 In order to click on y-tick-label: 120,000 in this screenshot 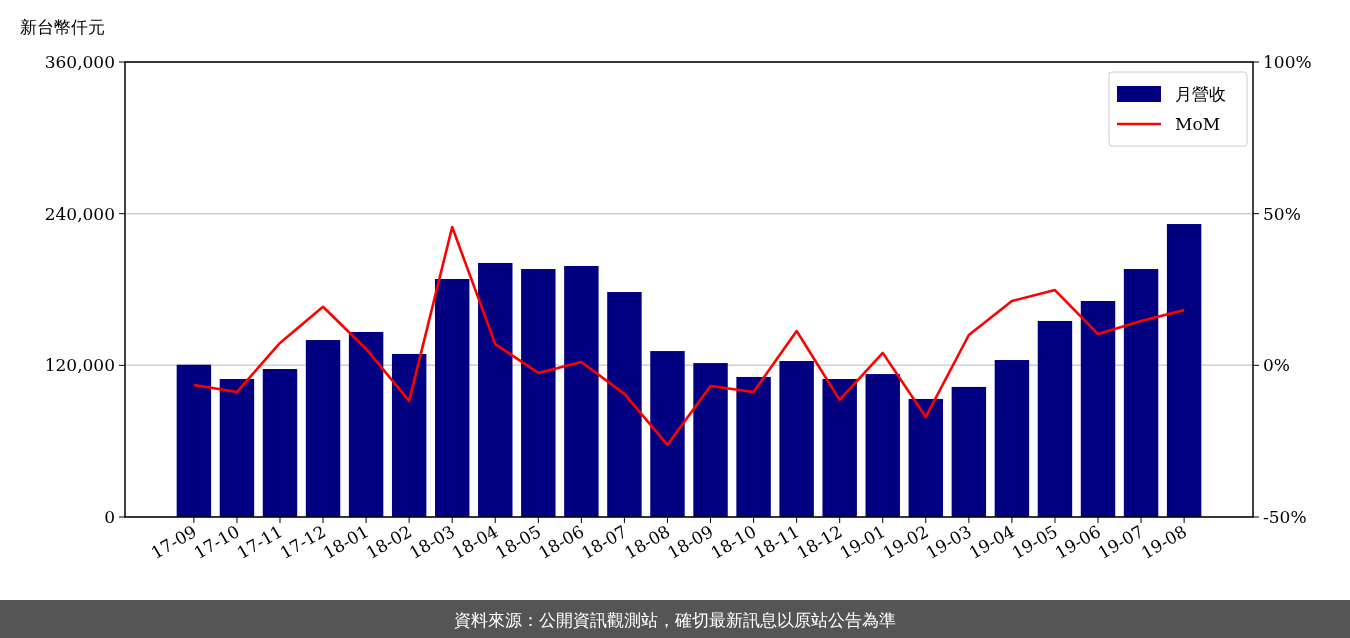, I will do `click(79, 365)`.